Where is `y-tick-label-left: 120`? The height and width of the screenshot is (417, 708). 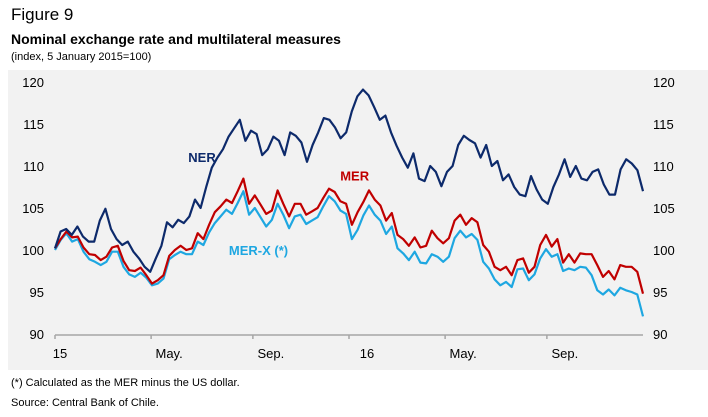
y-tick-label-left: 120 is located at coordinates (33, 82).